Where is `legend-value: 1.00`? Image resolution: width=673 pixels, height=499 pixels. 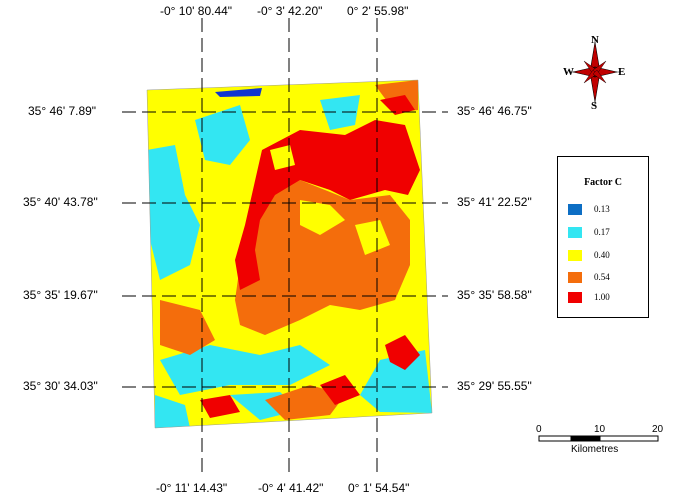 legend-value: 1.00 is located at coordinates (602, 297).